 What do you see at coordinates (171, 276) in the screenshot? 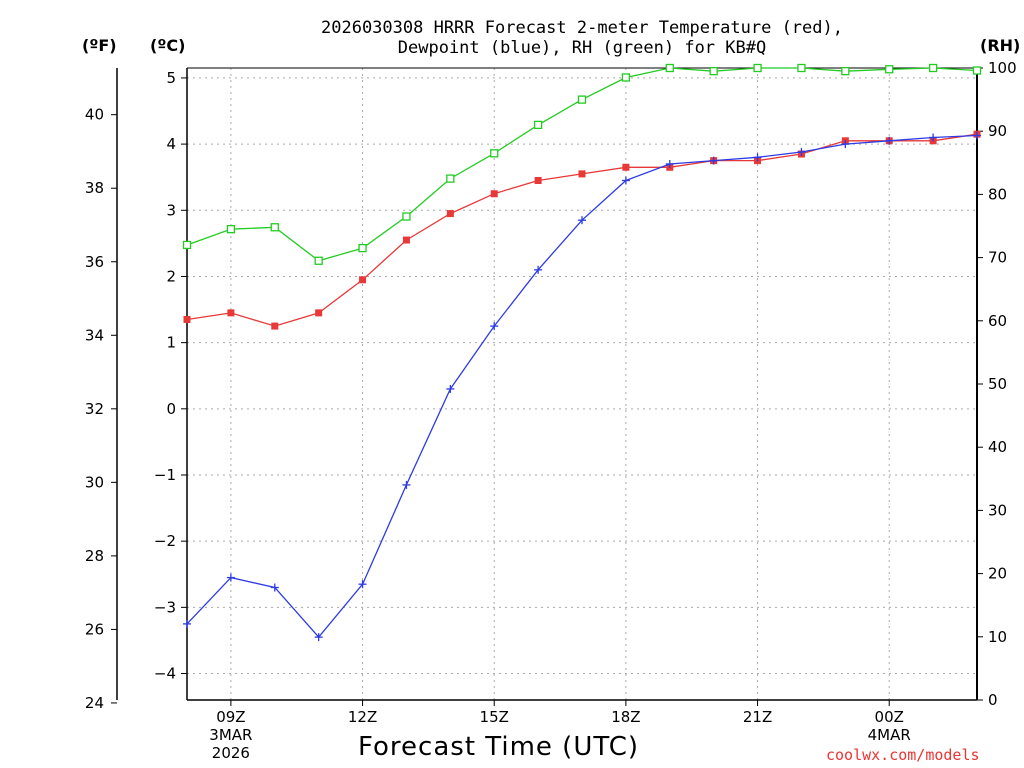
I see `celsius-tick-label: 2` at bounding box center [171, 276].